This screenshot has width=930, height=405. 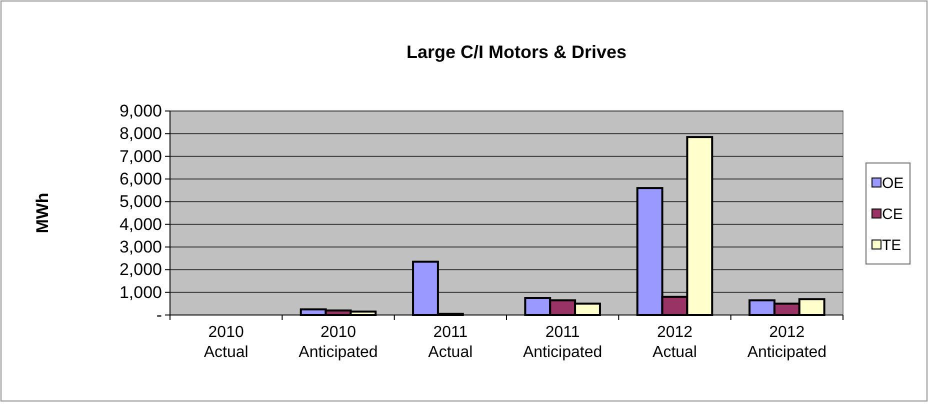 What do you see at coordinates (140, 270) in the screenshot?
I see `y-tick-label: 2,000` at bounding box center [140, 270].